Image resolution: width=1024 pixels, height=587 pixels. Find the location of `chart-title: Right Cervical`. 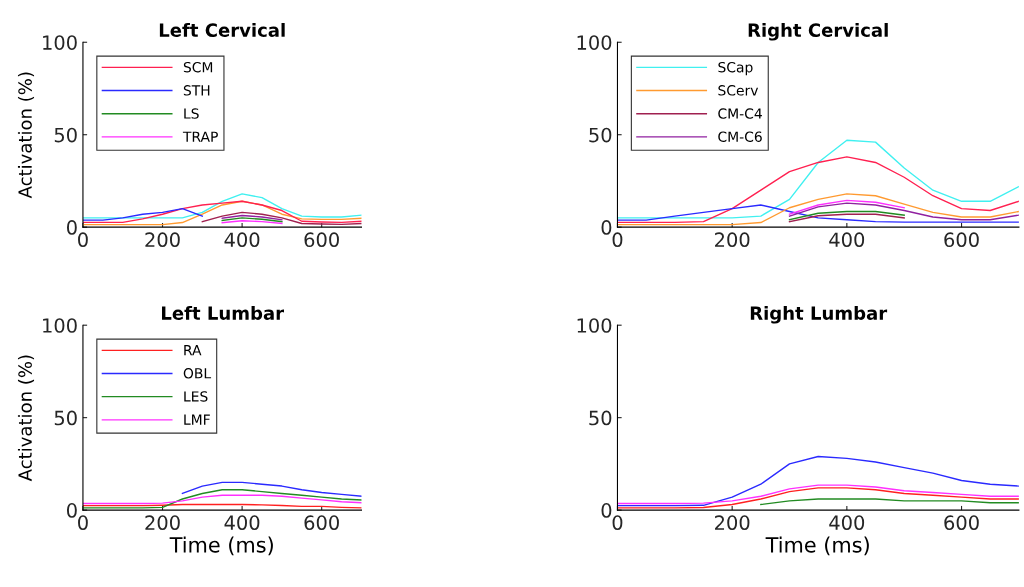

chart-title: Right Cervical is located at coordinates (818, 31).